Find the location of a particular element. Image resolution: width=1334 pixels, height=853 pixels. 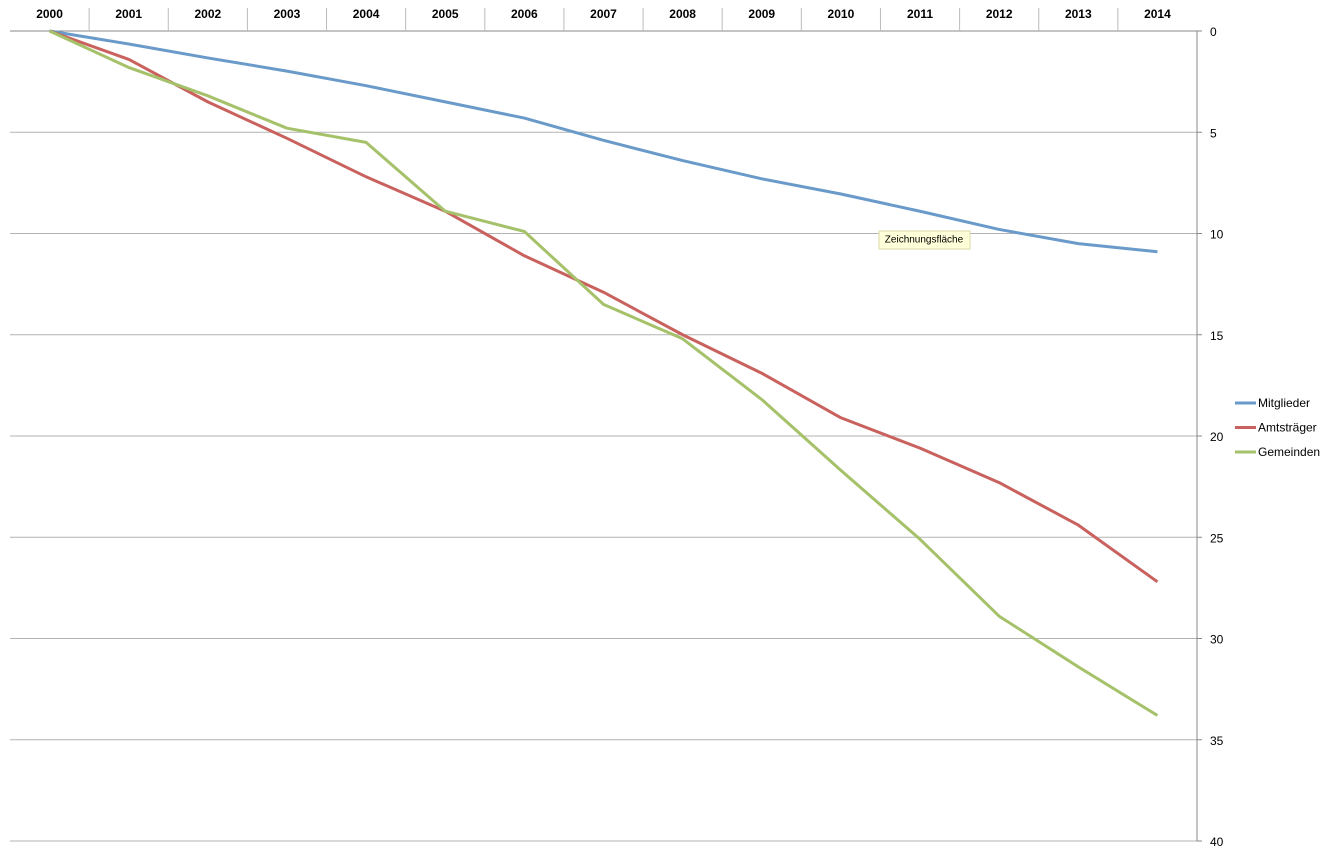

y-tick-label: 0 is located at coordinates (1213, 32).